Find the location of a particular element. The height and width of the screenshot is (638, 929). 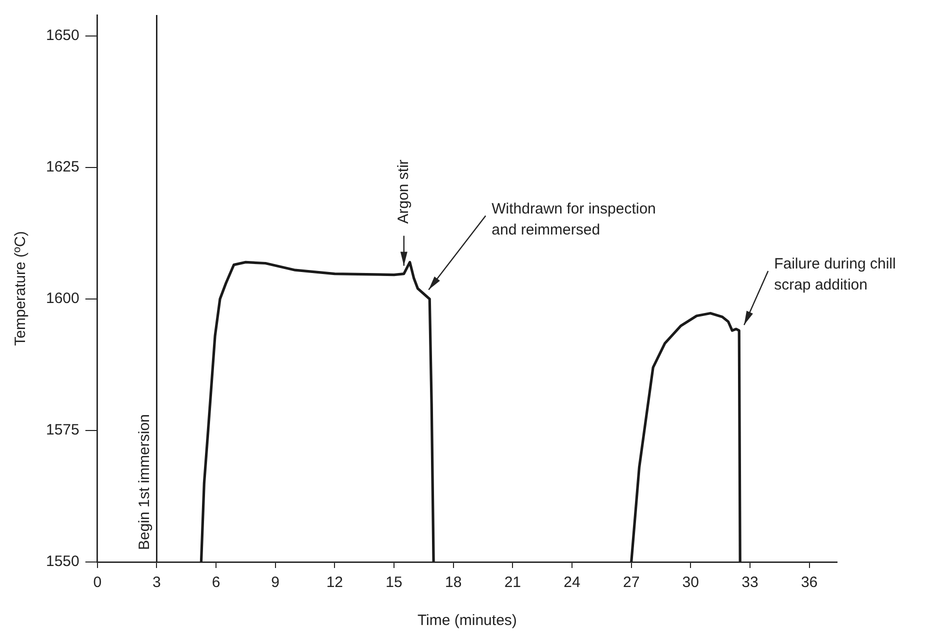

x-tick-label: 0 is located at coordinates (97, 583).